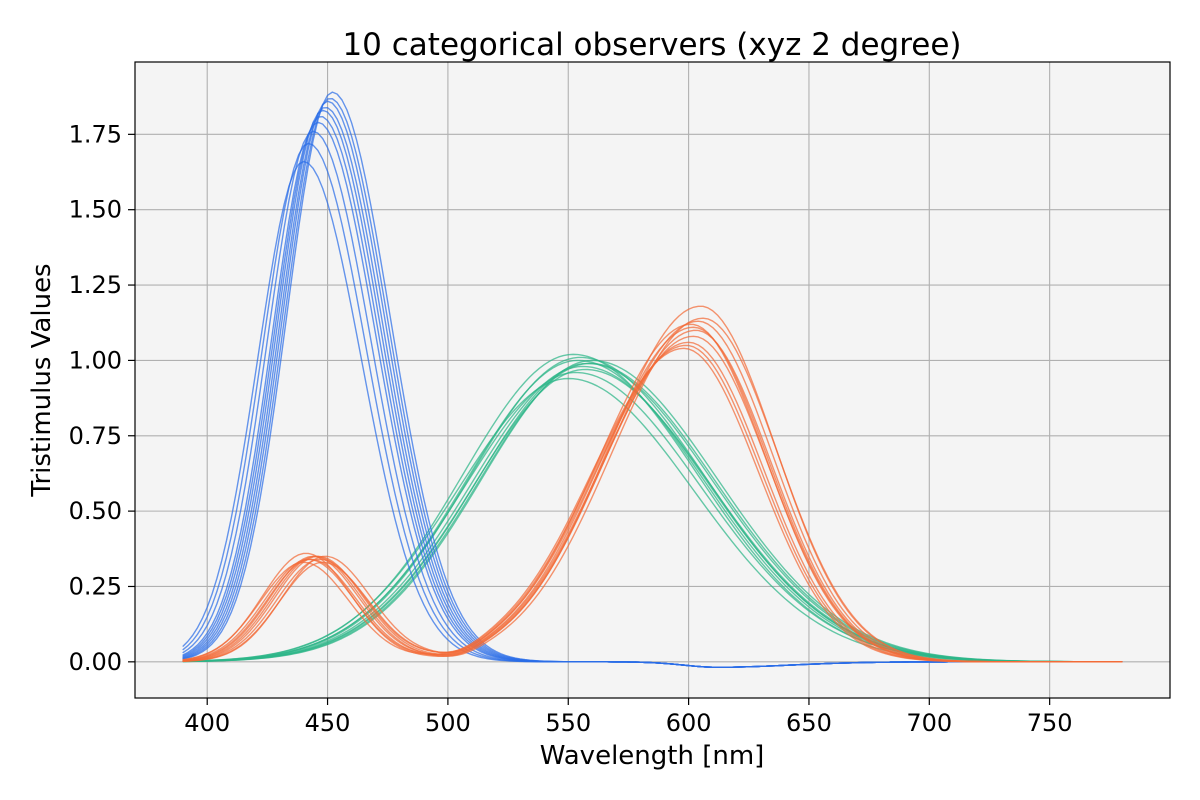 This screenshot has width=1200, height=800. What do you see at coordinates (328, 723) in the screenshot?
I see `x-tick-label: 450` at bounding box center [328, 723].